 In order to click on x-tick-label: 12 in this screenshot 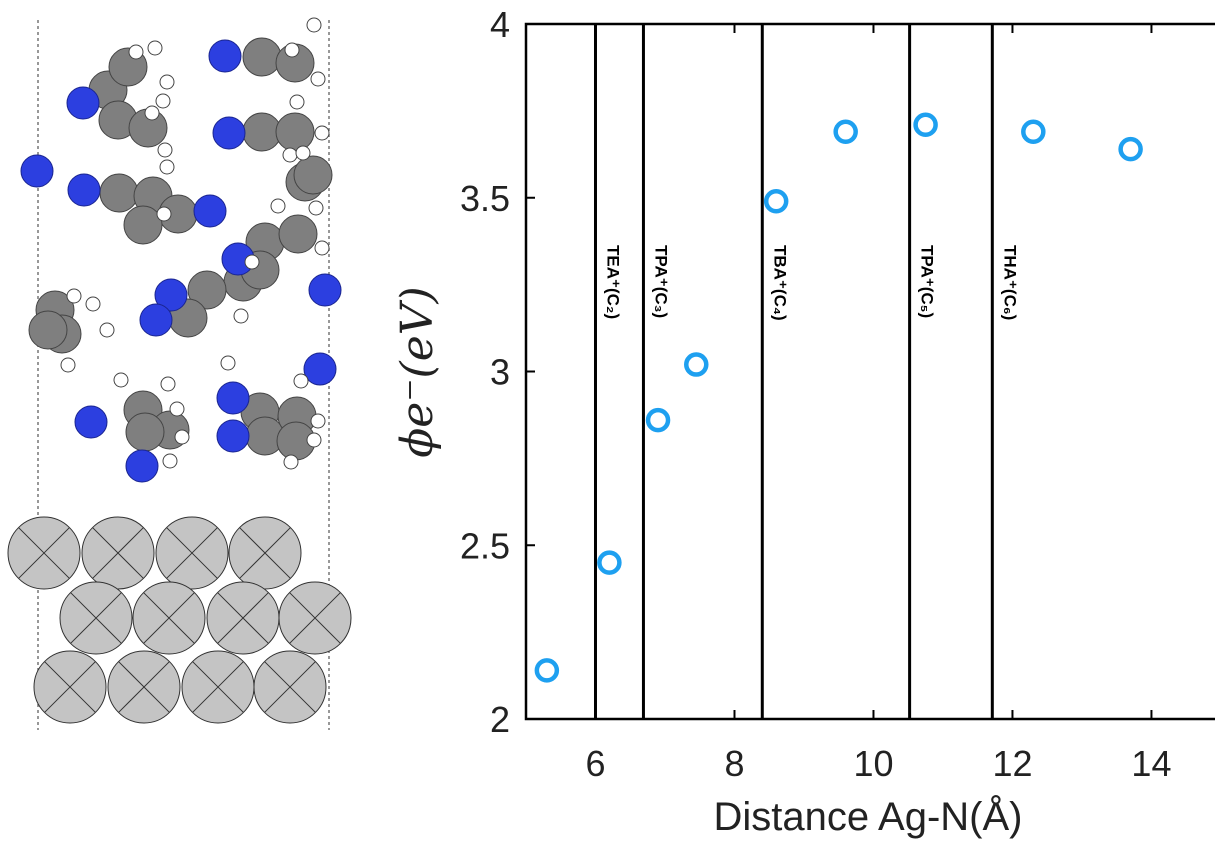, I will do `click(1012, 763)`.